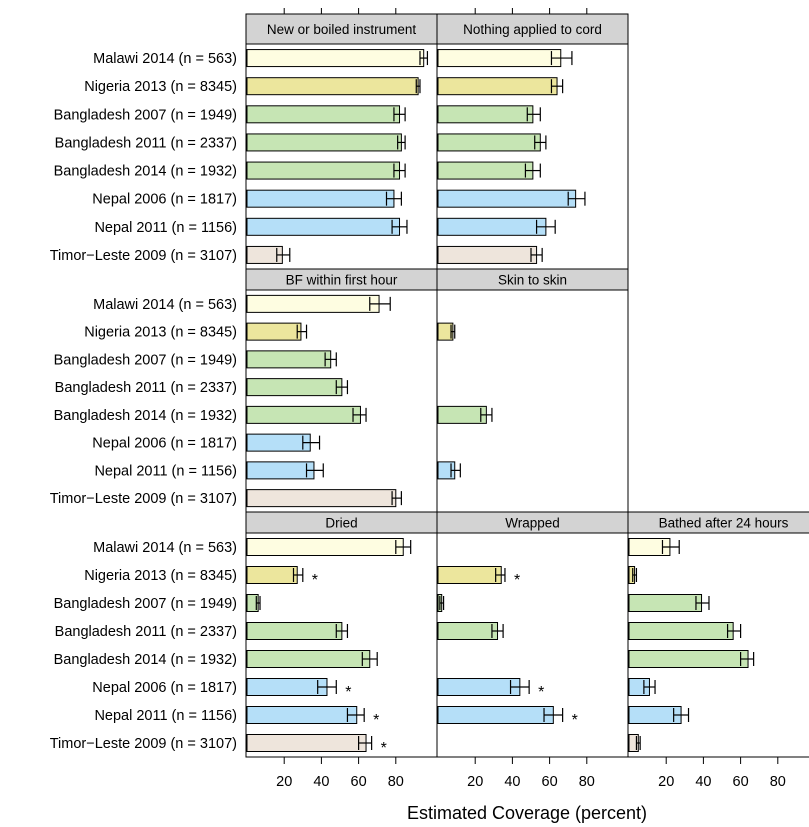 The height and width of the screenshot is (827, 809). I want to click on panel-title: Nothing applied to cord, so click(532, 29).